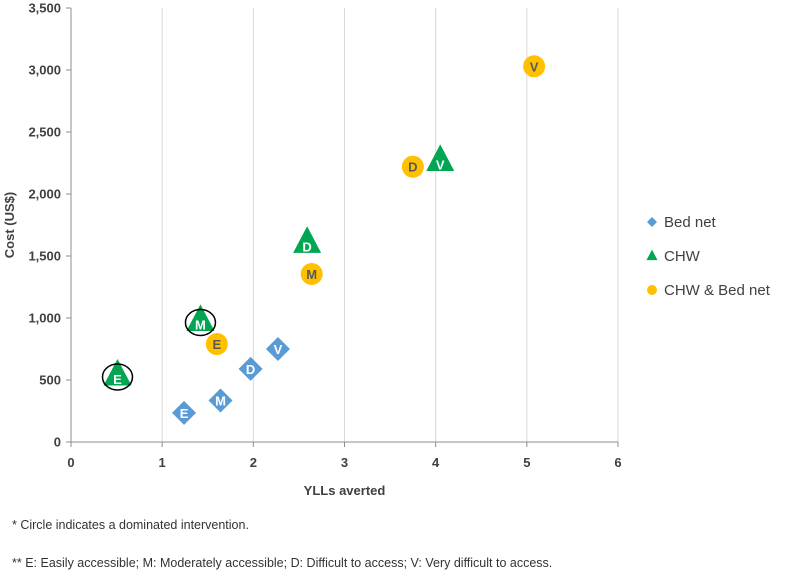 The image size is (787, 573). What do you see at coordinates (231, 381) in the screenshot?
I see `series-bed-net: E M D V` at bounding box center [231, 381].